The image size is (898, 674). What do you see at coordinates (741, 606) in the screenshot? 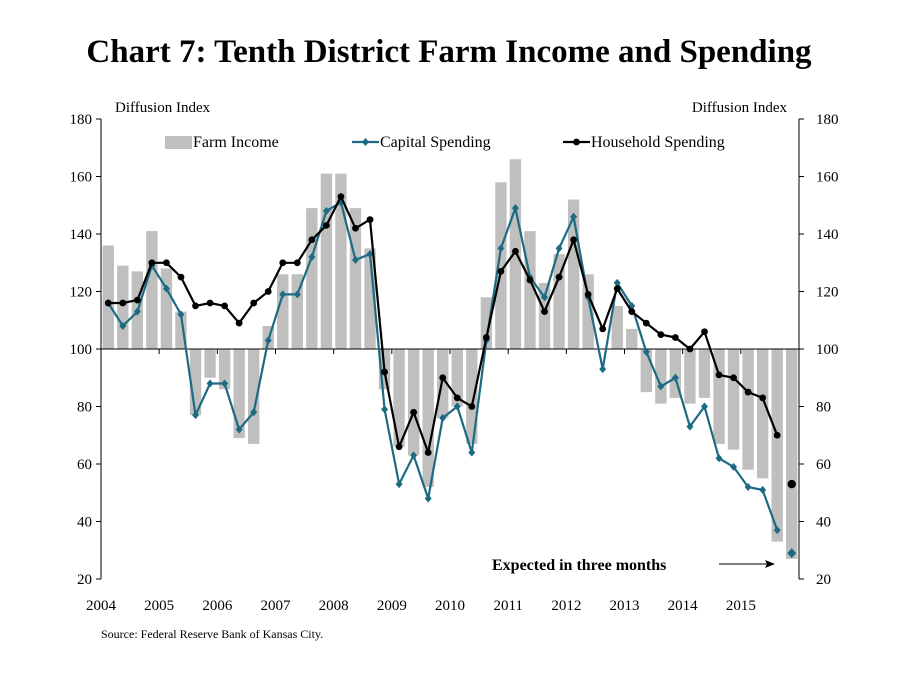
I see `x-tick-label: 2015` at bounding box center [741, 606].